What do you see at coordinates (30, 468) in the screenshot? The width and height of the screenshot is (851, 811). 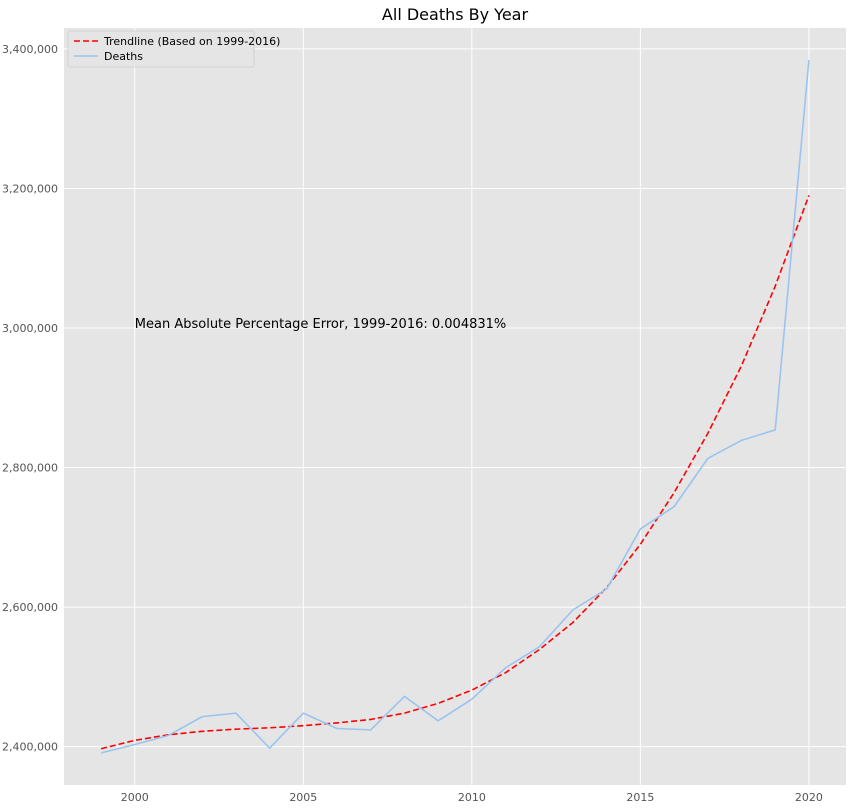 I see `y-tick-label: 2,800,000` at bounding box center [30, 468].